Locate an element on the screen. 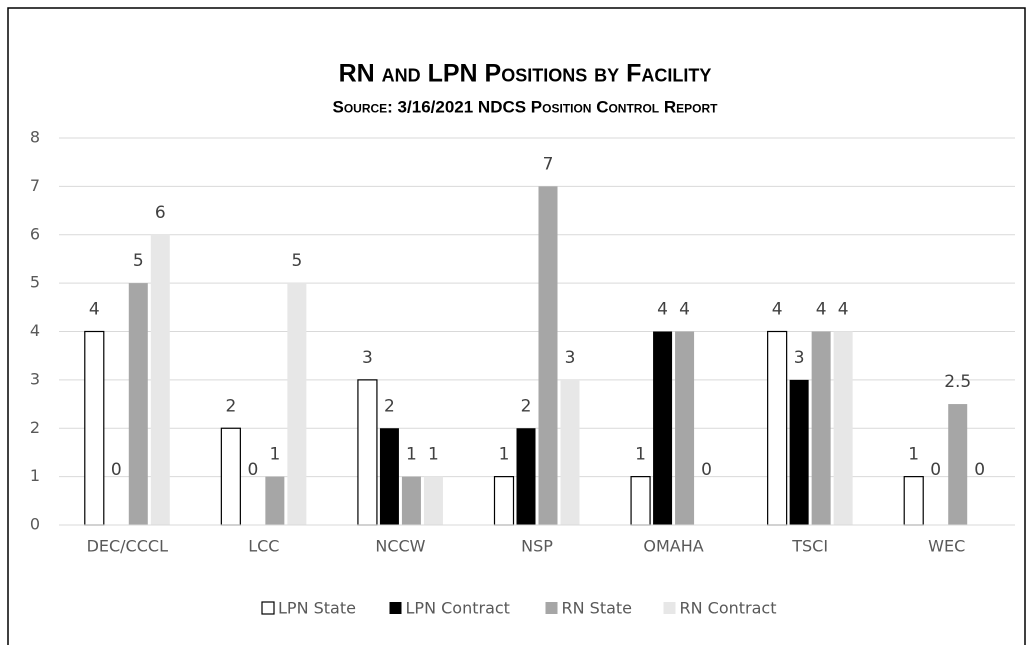  y-tick-label: 7 is located at coordinates (35, 185).